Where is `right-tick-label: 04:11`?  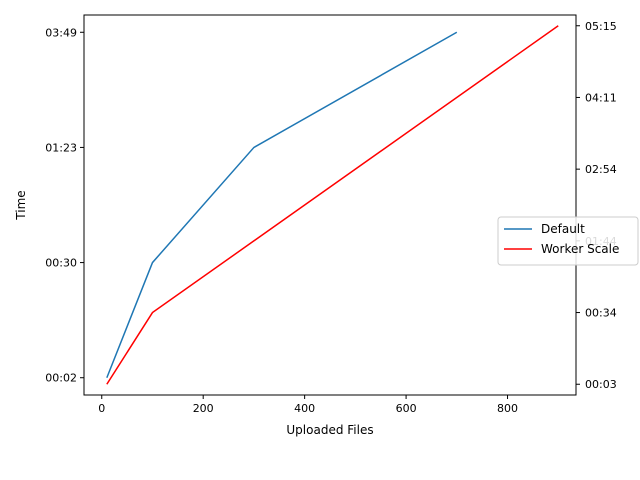 right-tick-label: 04:11 is located at coordinates (601, 97).